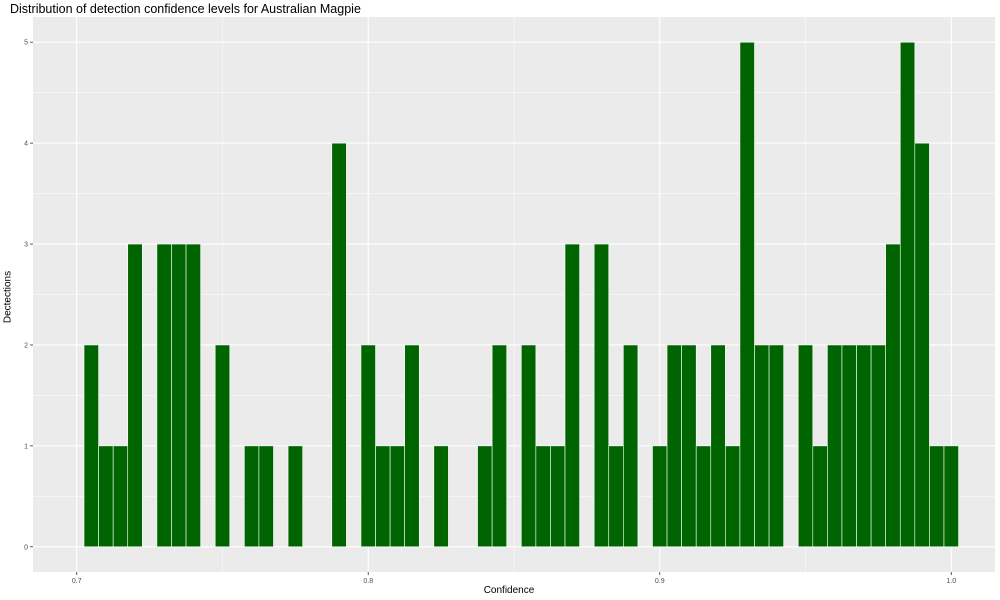  Describe the element at coordinates (368, 581) in the screenshot. I see `x-tick-label: 0.8` at that location.